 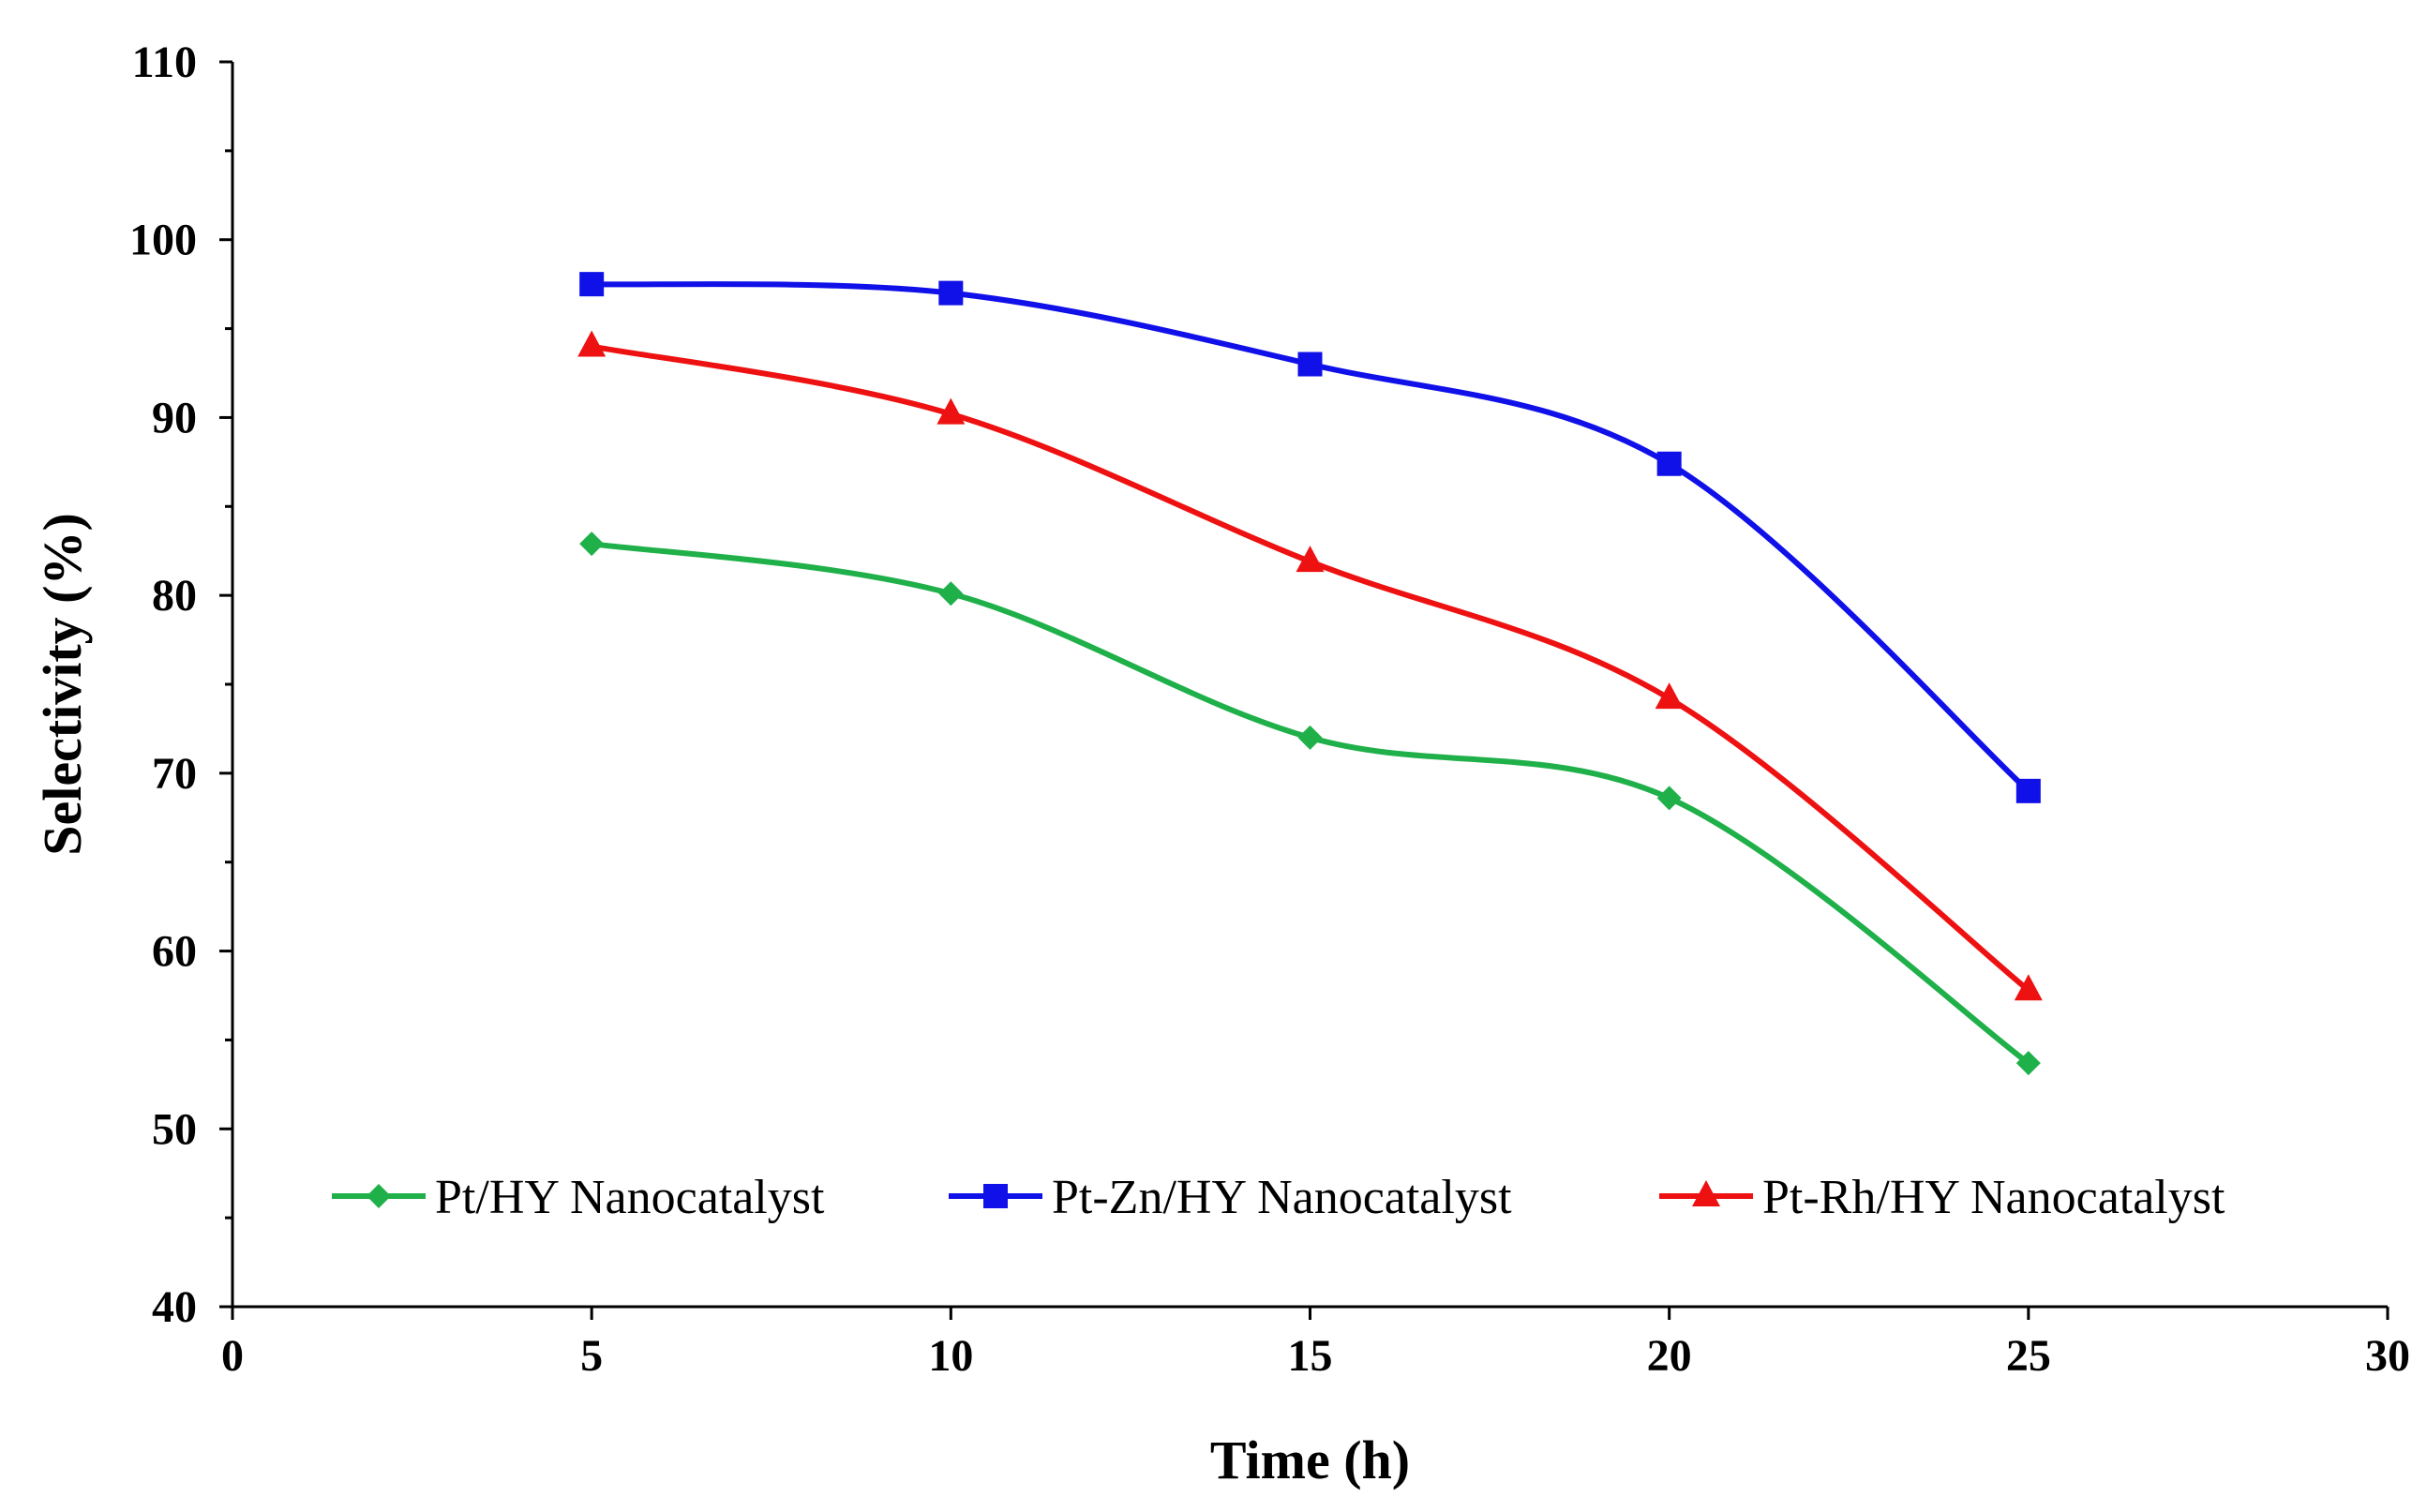 What do you see at coordinates (174, 774) in the screenshot?
I see `y-tick-label: 70` at bounding box center [174, 774].